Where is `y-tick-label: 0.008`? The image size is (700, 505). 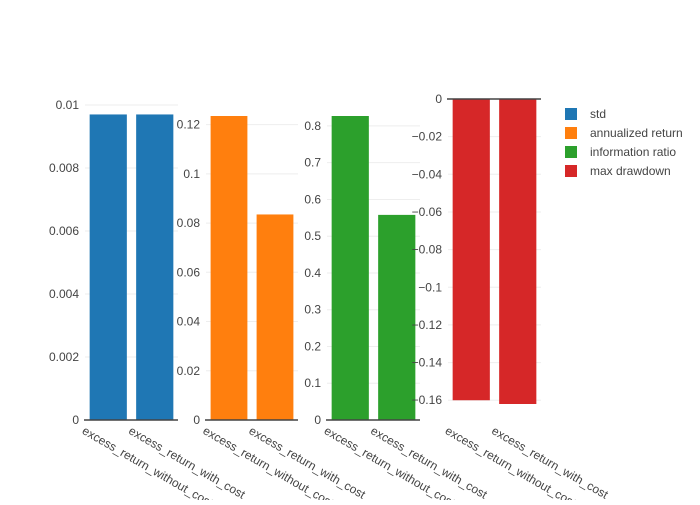
y-tick-label: 0.008 is located at coordinates (64, 168).